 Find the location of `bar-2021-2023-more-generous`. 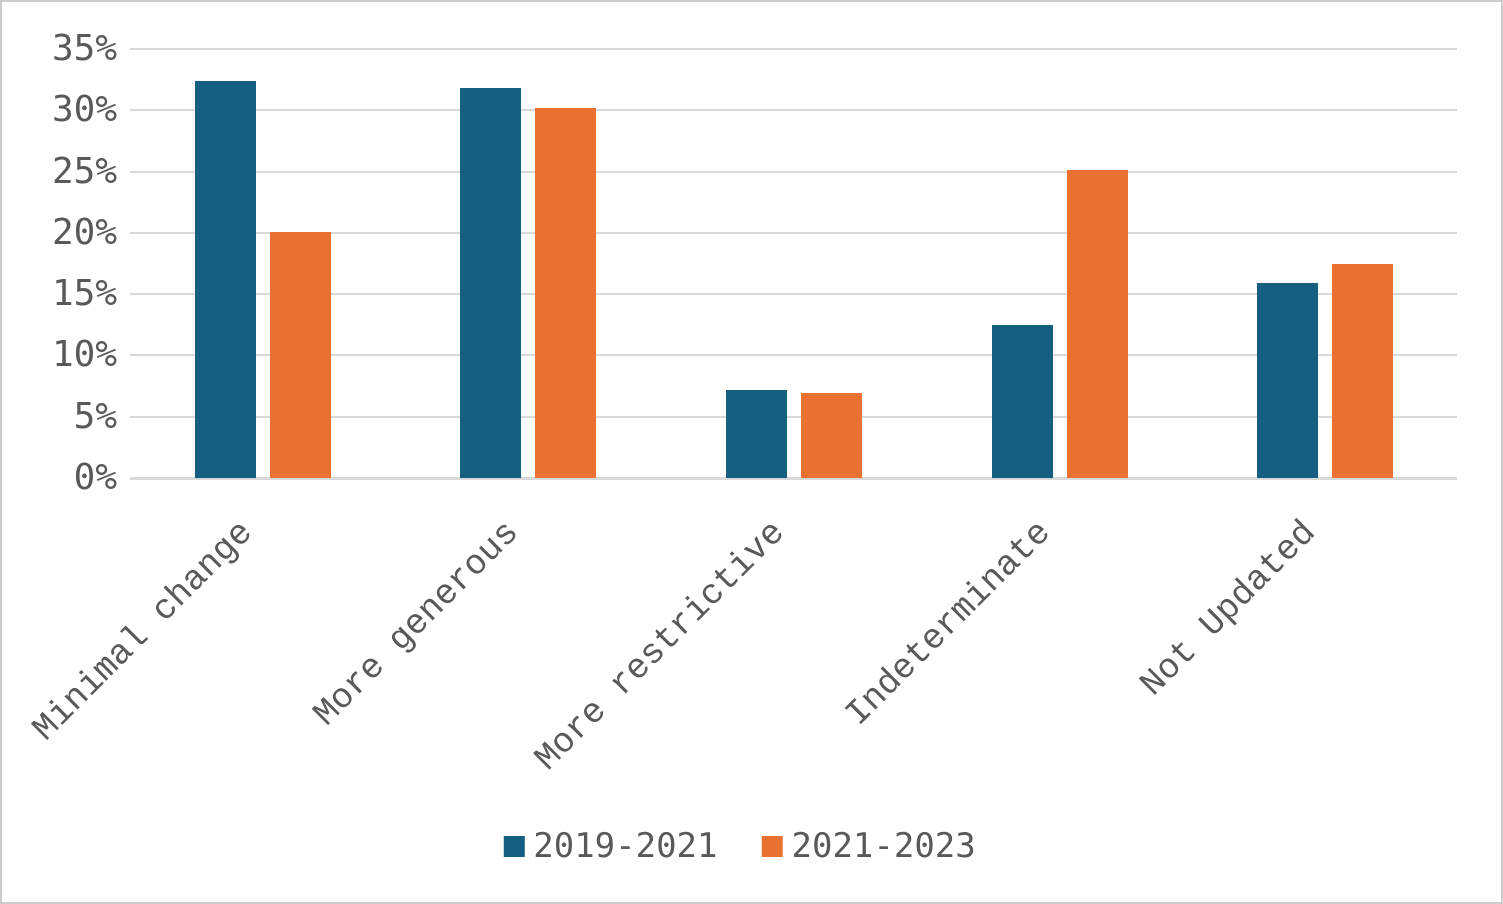

bar-2021-2023-more-generous is located at coordinates (566, 292).